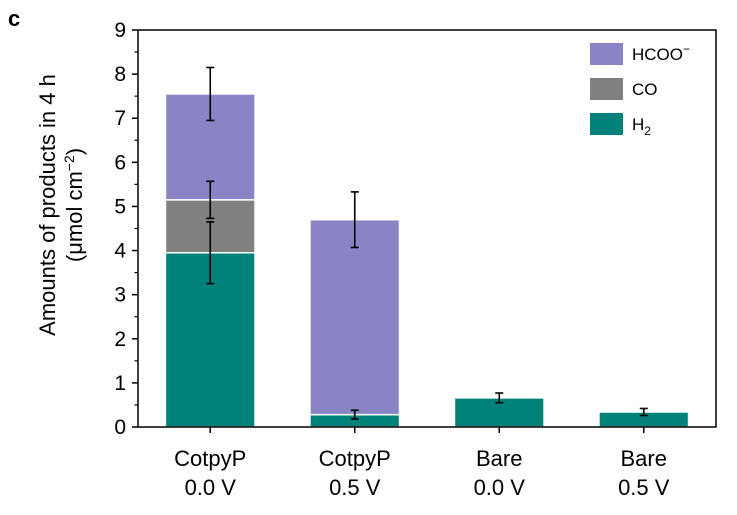 This screenshot has width=737, height=515. I want to click on y-tick-label-5: 5, so click(120, 206).